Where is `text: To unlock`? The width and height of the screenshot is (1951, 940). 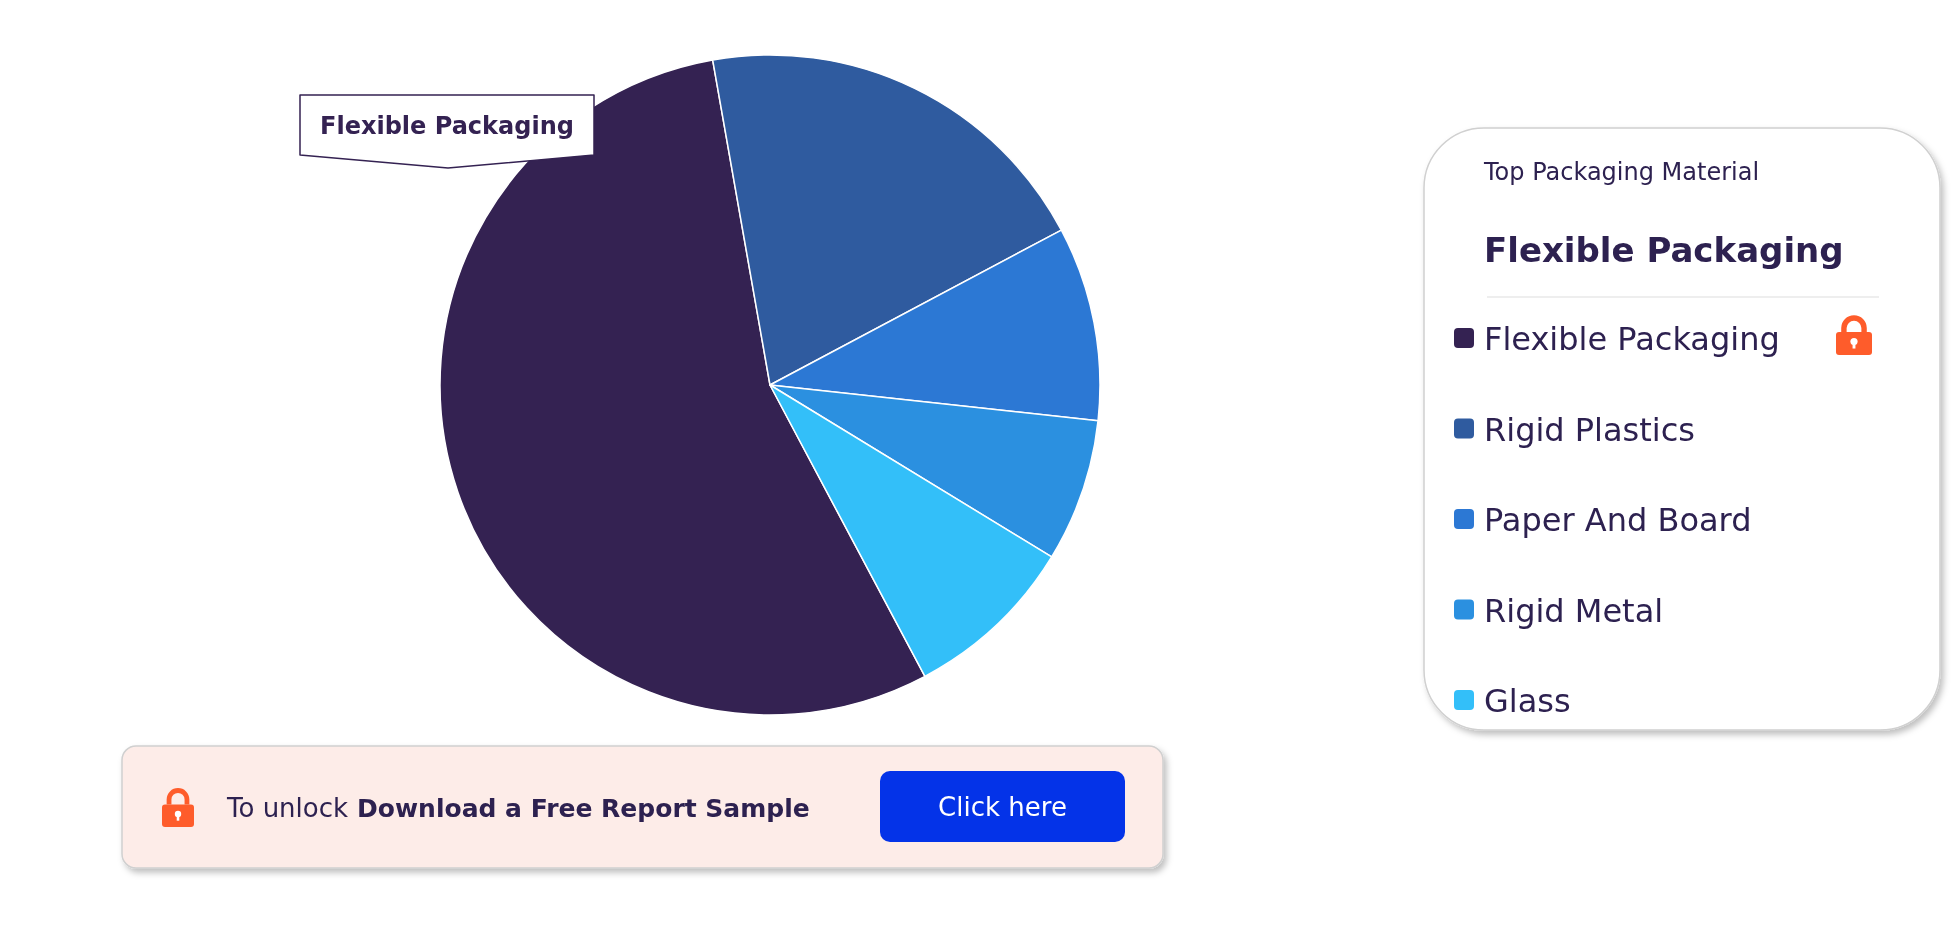 text: To unlock is located at coordinates (287, 808).